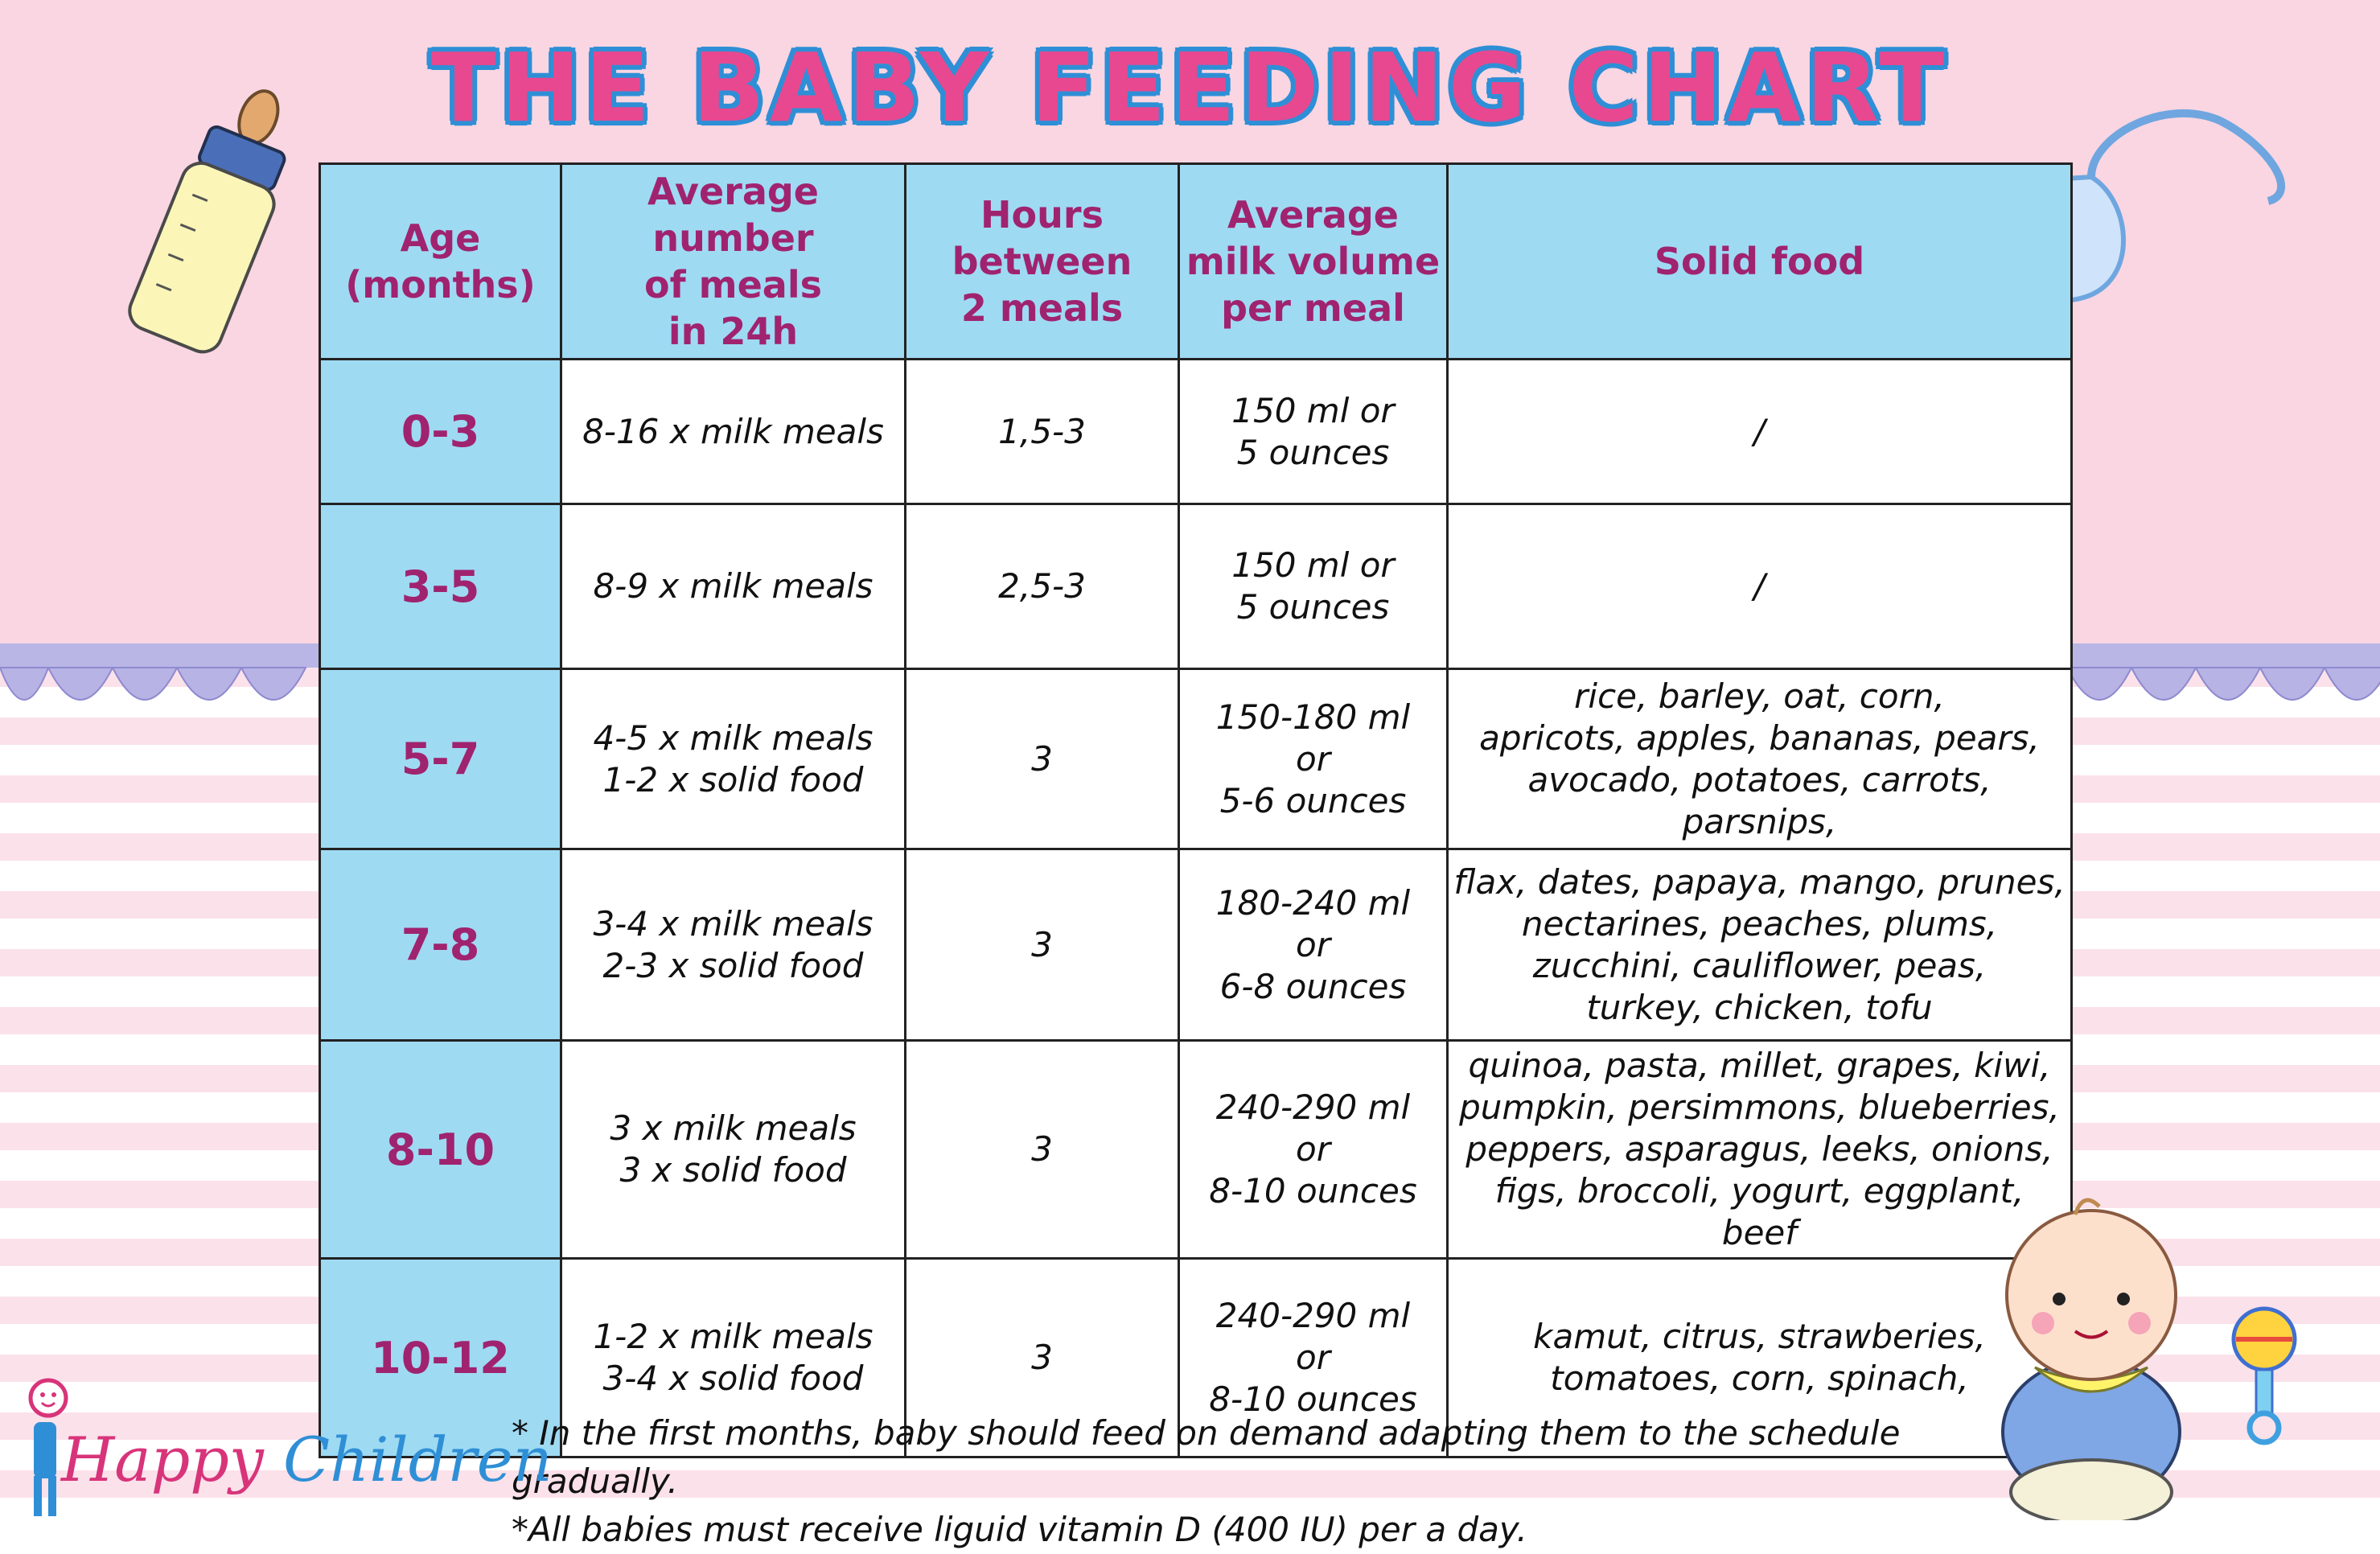 The width and height of the screenshot is (2380, 1554). Describe the element at coordinates (1314, 945) in the screenshot. I see `milk-cell: 180-240 ml or 6-8 ounces` at that location.